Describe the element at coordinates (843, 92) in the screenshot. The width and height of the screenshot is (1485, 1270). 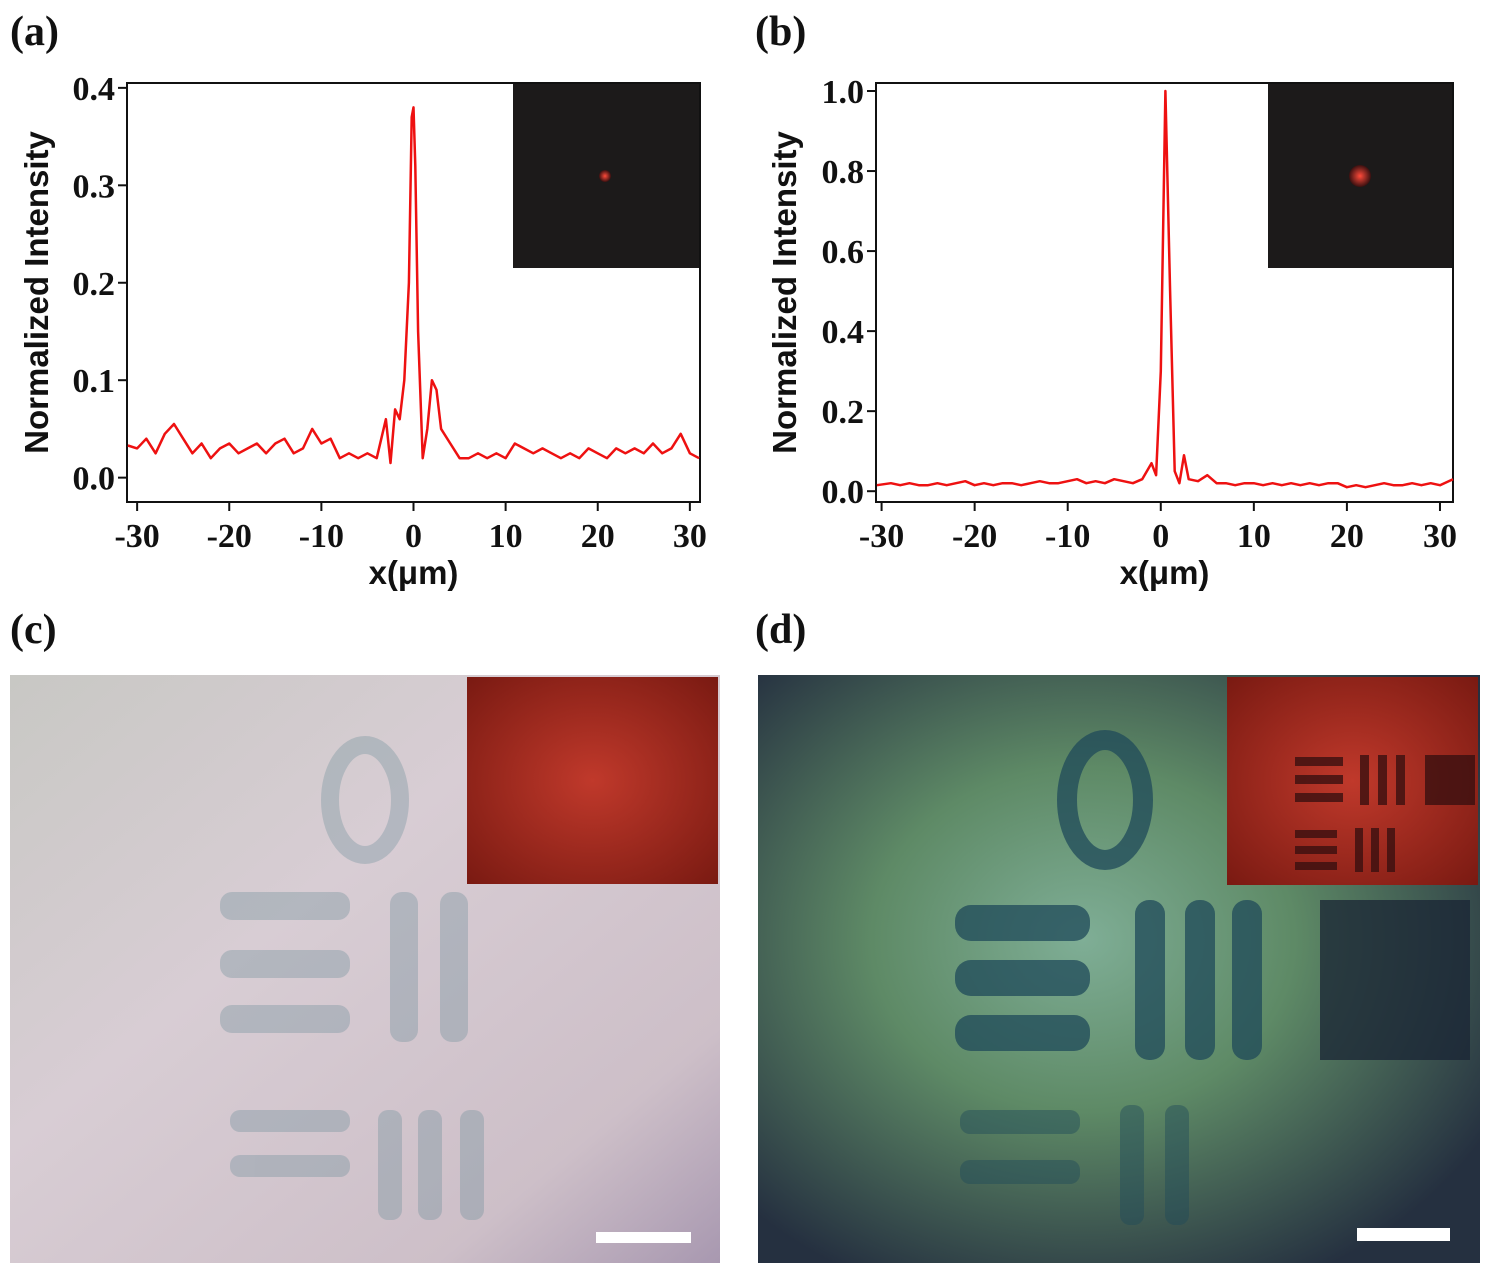
I see `y-tick-label: 1.0` at that location.